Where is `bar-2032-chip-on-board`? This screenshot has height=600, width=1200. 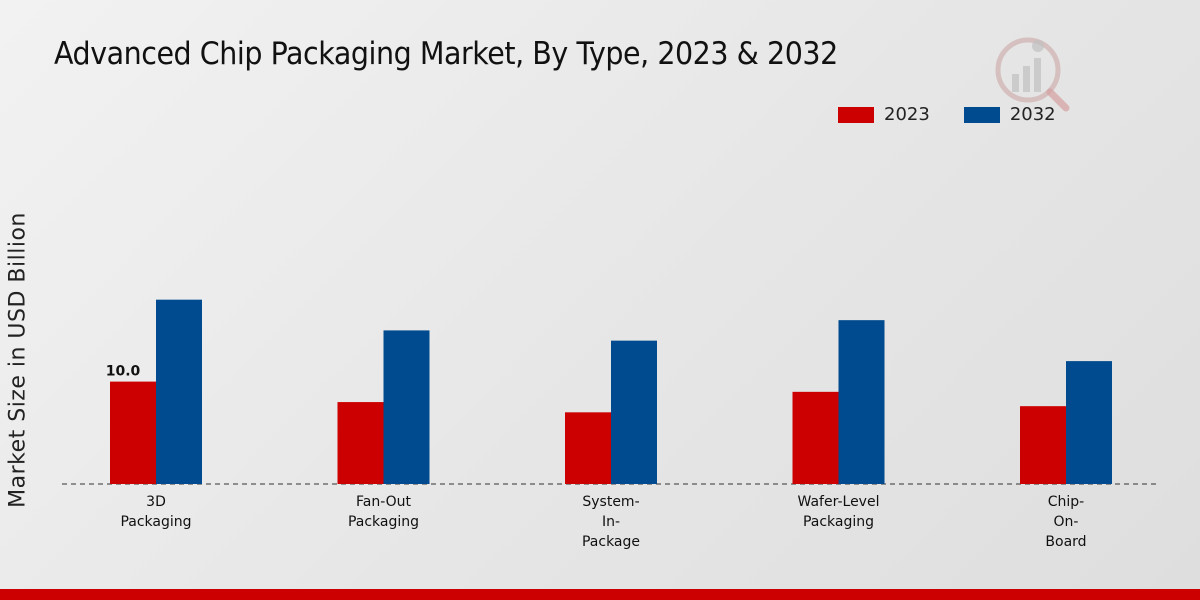 bar-2032-chip-on-board is located at coordinates (1089, 422).